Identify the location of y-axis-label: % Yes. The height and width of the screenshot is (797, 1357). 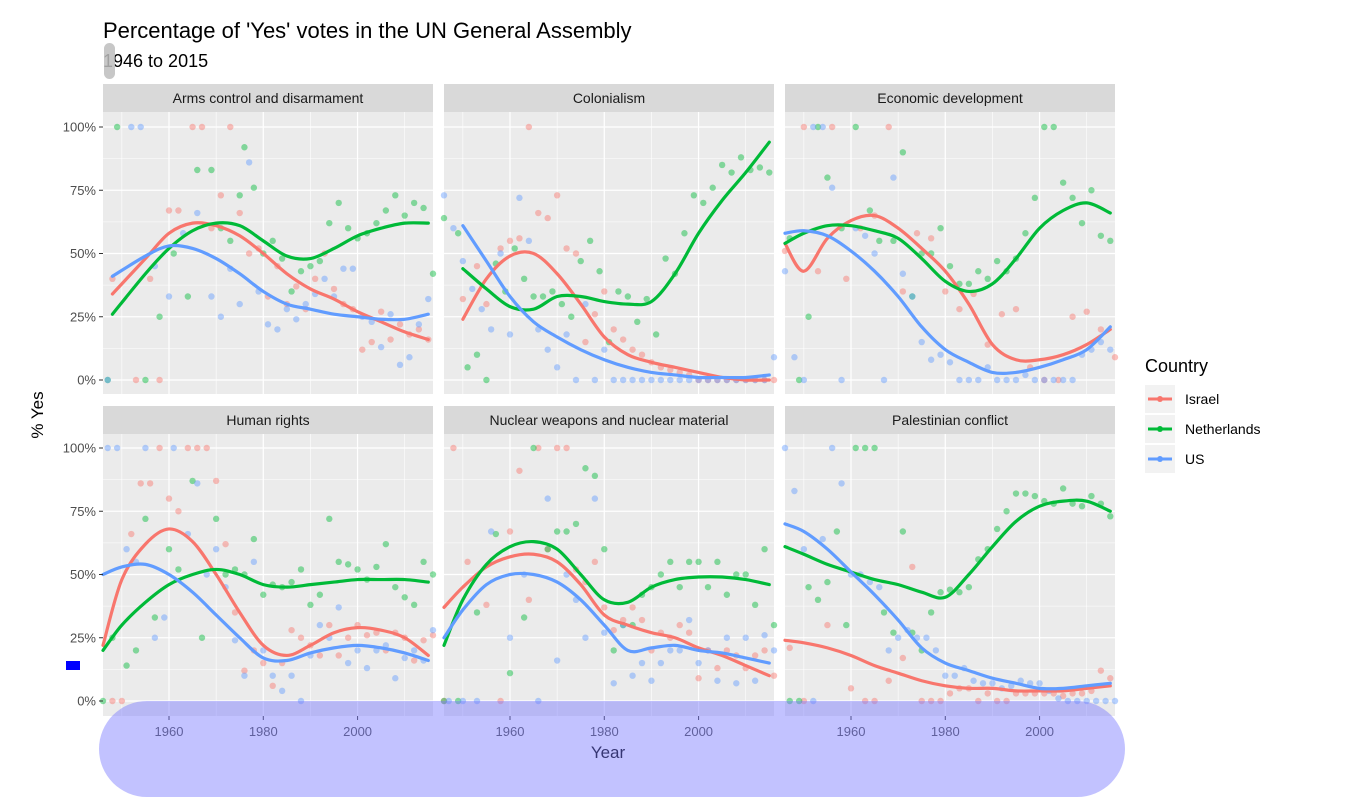
(37, 414).